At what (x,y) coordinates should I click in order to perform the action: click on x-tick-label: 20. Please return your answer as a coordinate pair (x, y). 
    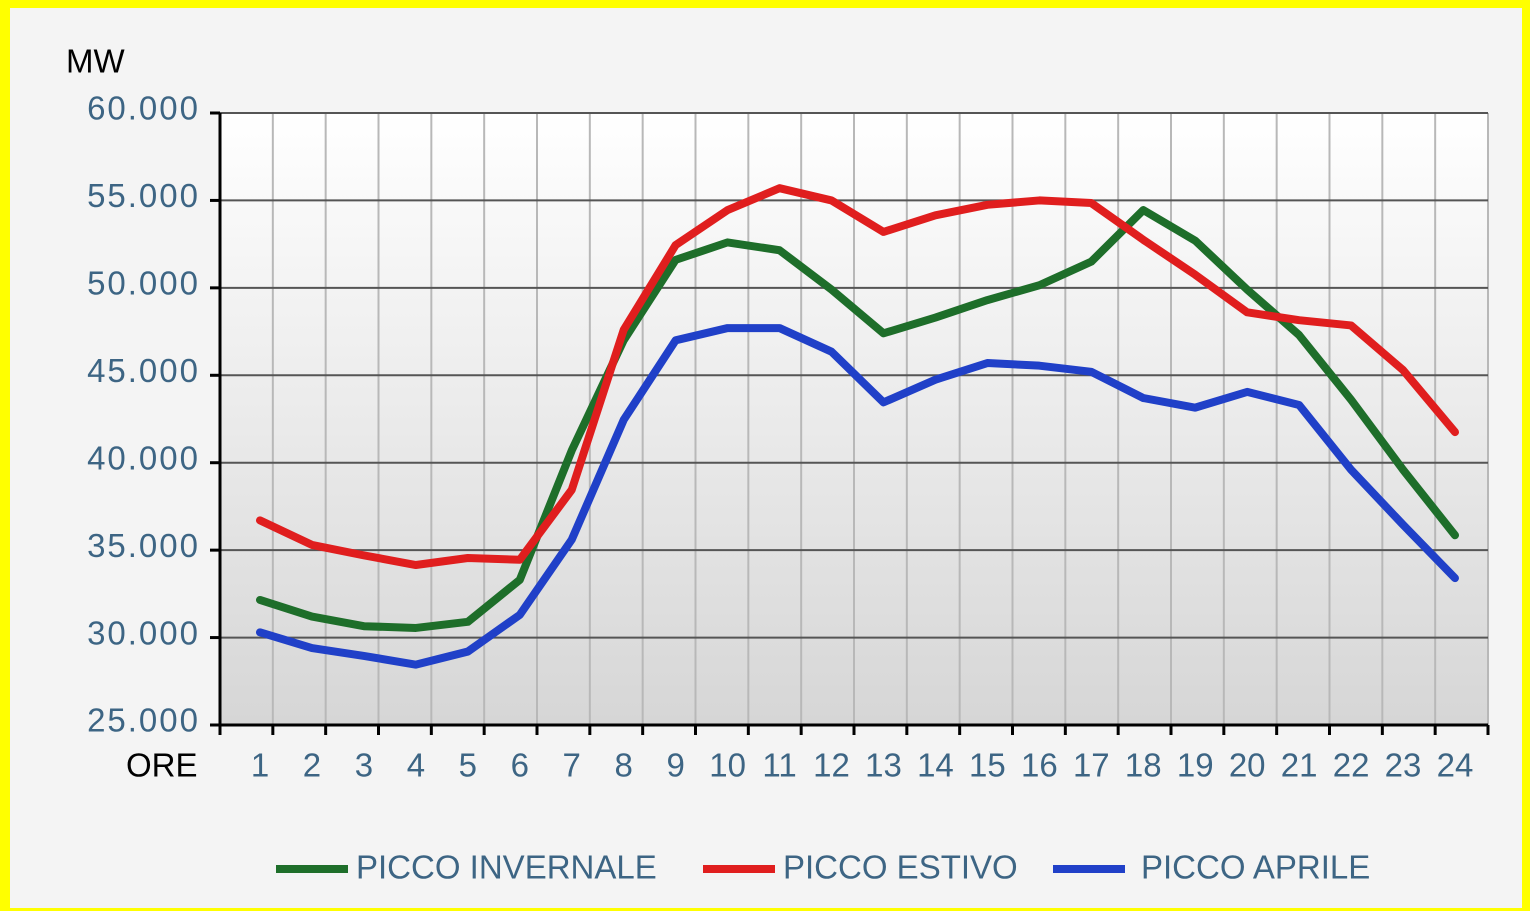
    Looking at the image, I should click on (1247, 765).